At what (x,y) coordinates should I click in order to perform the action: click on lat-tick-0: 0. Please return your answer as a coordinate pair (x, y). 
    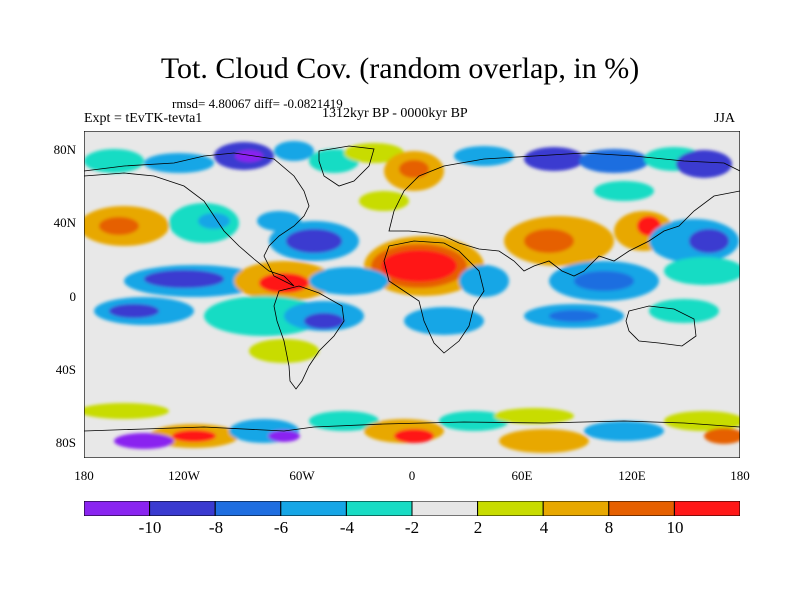
    Looking at the image, I should click on (73, 296).